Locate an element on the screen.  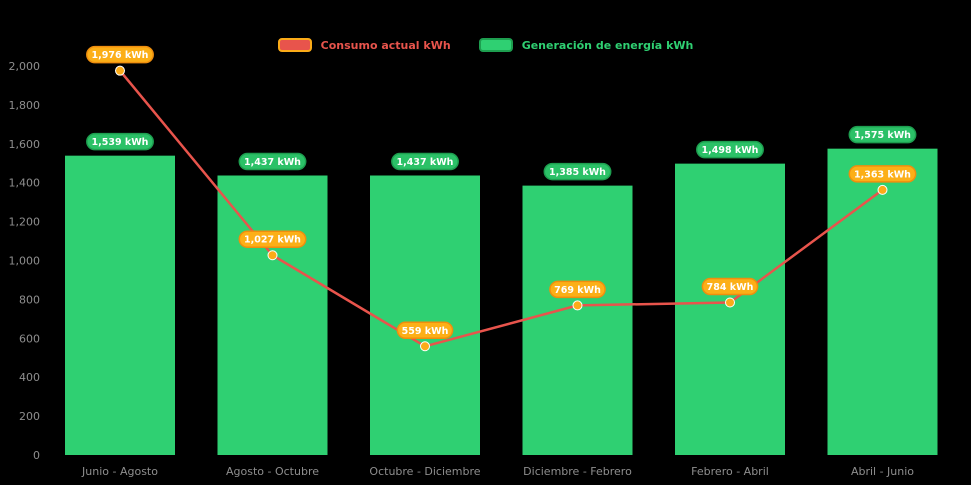
bar-value-badge-label: 1,498 kWh is located at coordinates (730, 150).